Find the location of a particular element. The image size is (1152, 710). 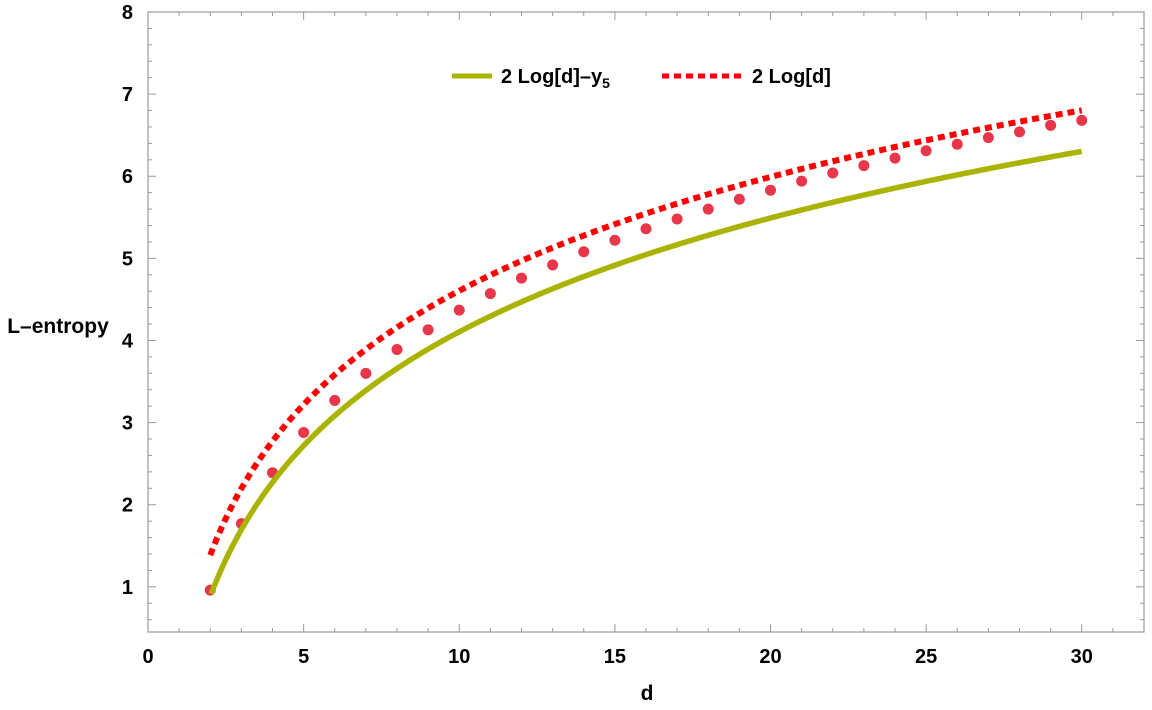

legend-label-series-1-subscript: 5 is located at coordinates (606, 83).